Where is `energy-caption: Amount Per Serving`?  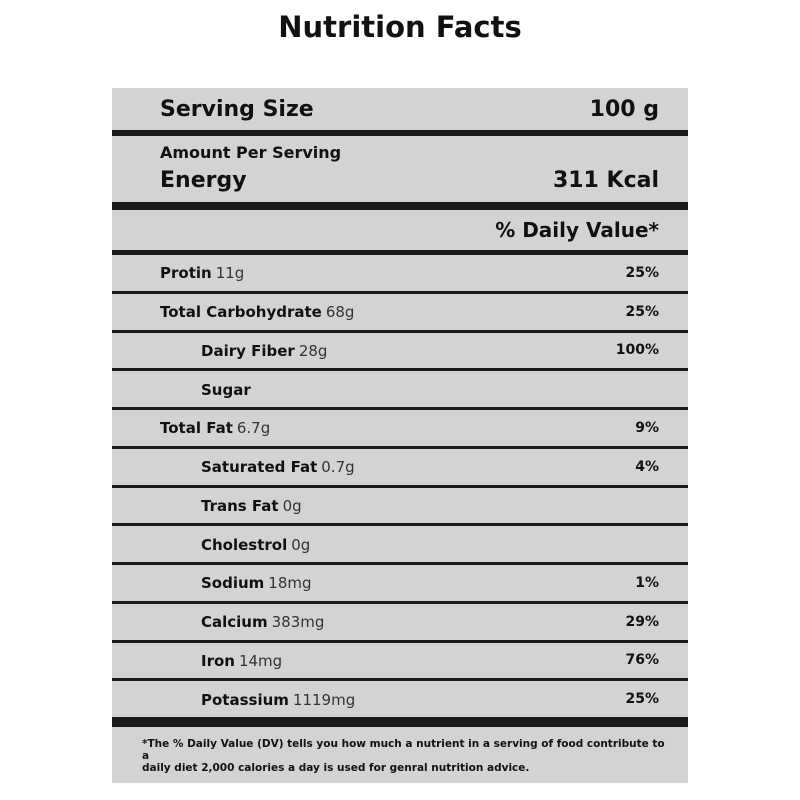
energy-caption: Amount Per Serving is located at coordinates (251, 152).